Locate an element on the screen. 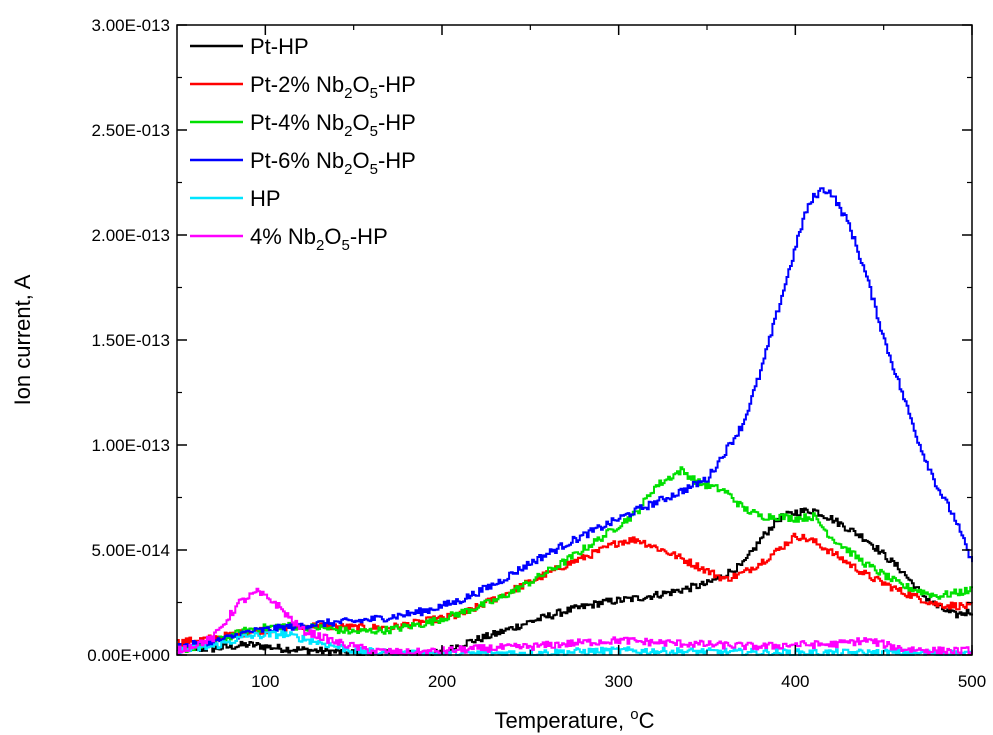 The height and width of the screenshot is (735, 993). y-axis-title: Ion current, A is located at coordinates (22, 339).